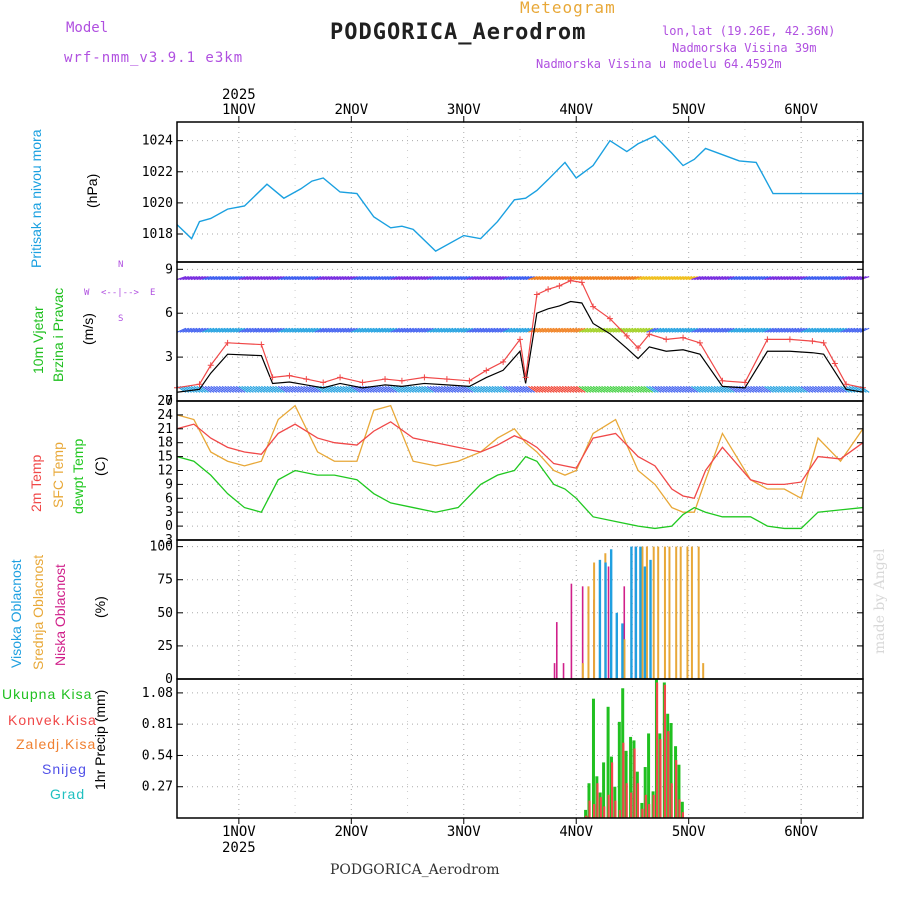  I want to click on y-tick-label: 1022, so click(157, 172).